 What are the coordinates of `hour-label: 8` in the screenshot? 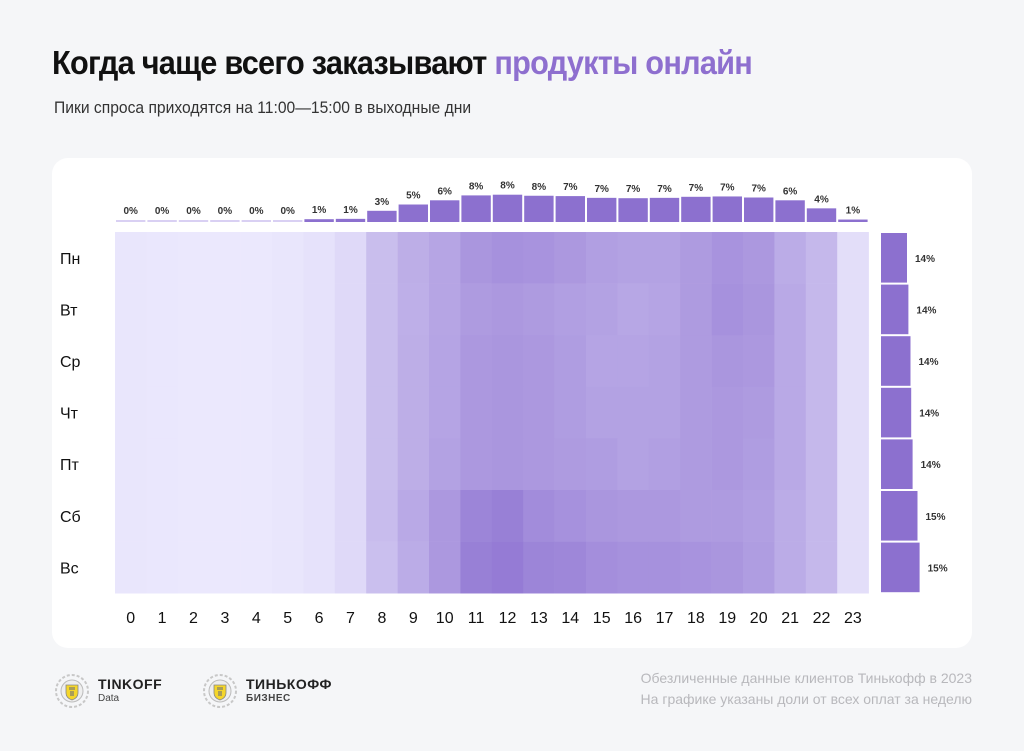 It's located at (381, 618).